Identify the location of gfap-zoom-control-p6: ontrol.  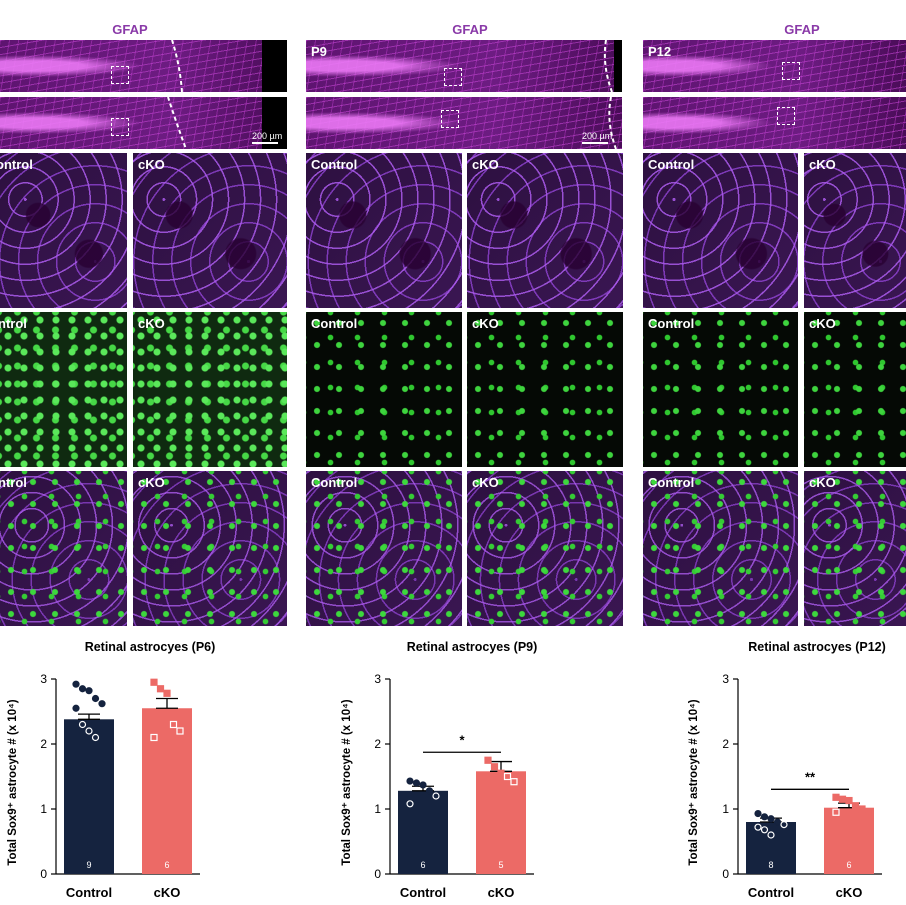
(63, 230).